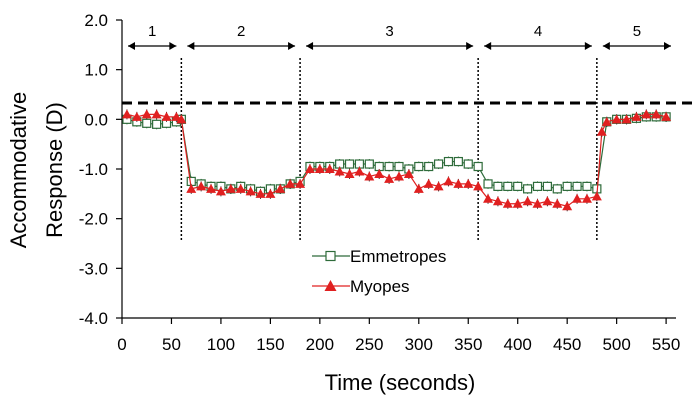 Image resolution: width=694 pixels, height=398 pixels. Describe the element at coordinates (389, 31) in the screenshot. I see `phase-label: 3` at that location.